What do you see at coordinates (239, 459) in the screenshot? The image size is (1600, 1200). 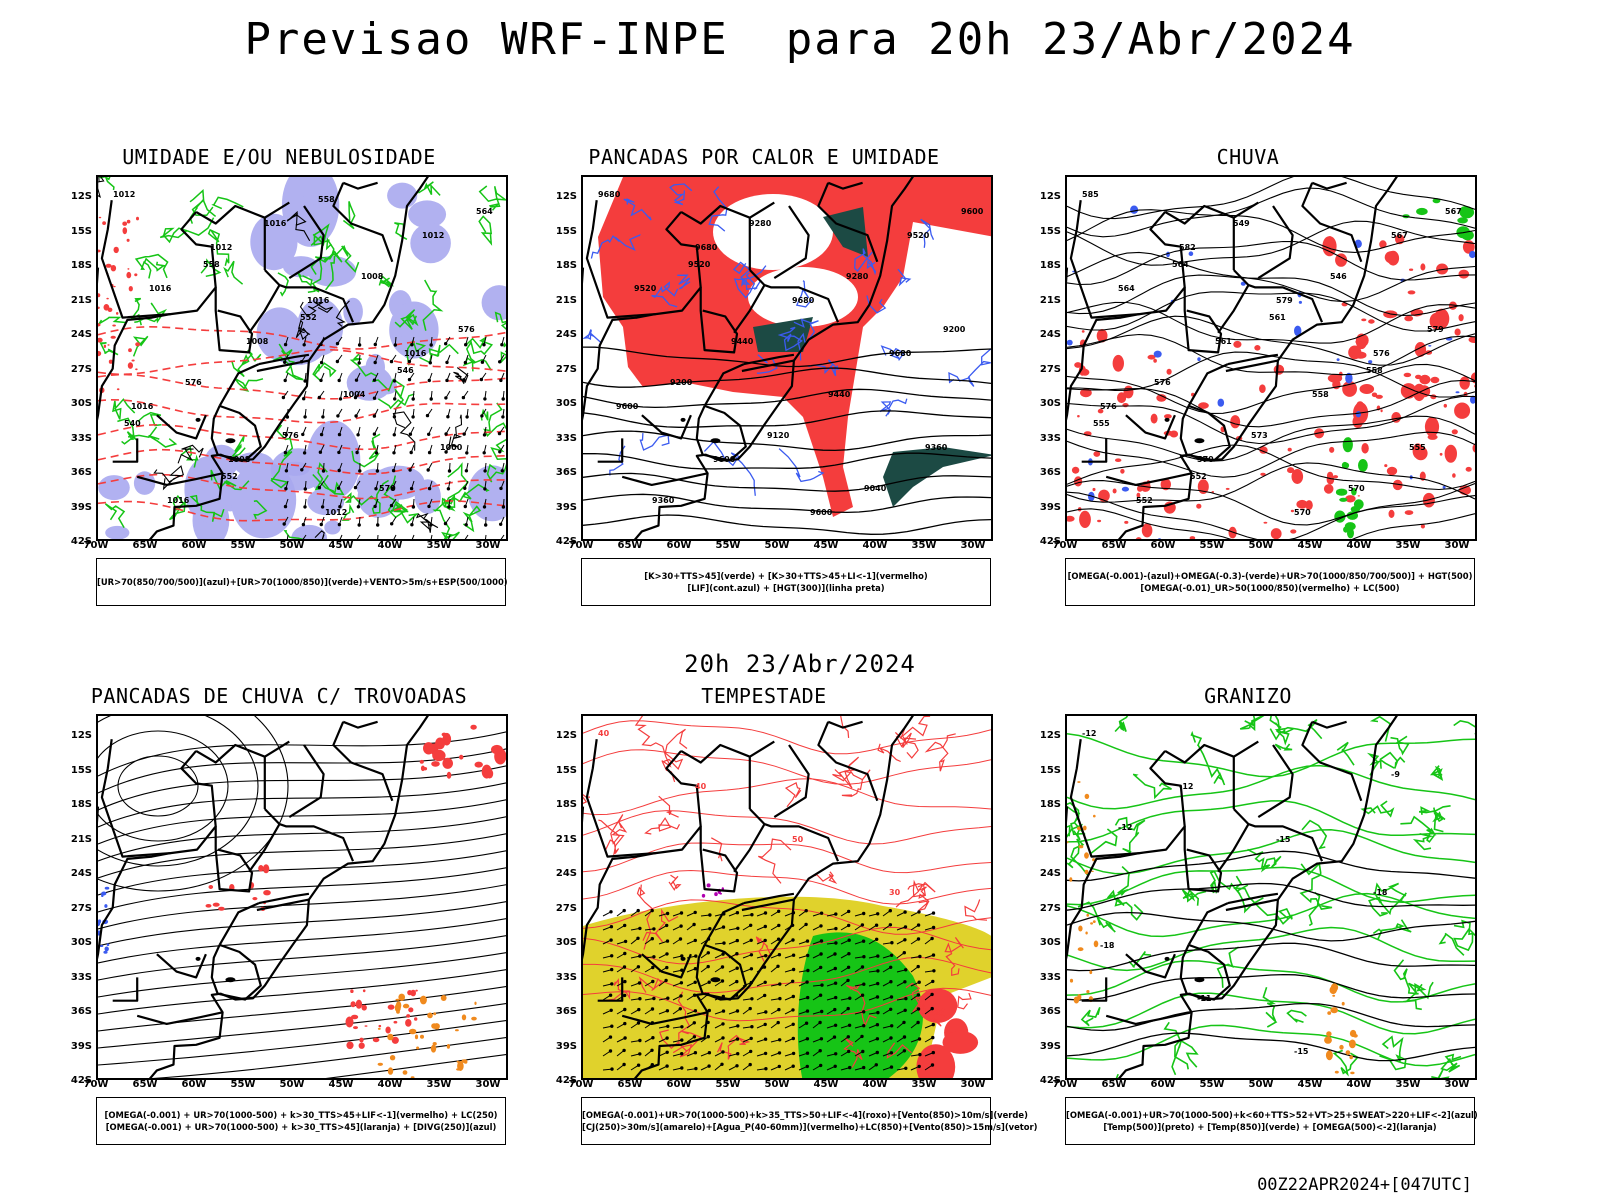 I see `contour-label: 1008` at bounding box center [239, 459].